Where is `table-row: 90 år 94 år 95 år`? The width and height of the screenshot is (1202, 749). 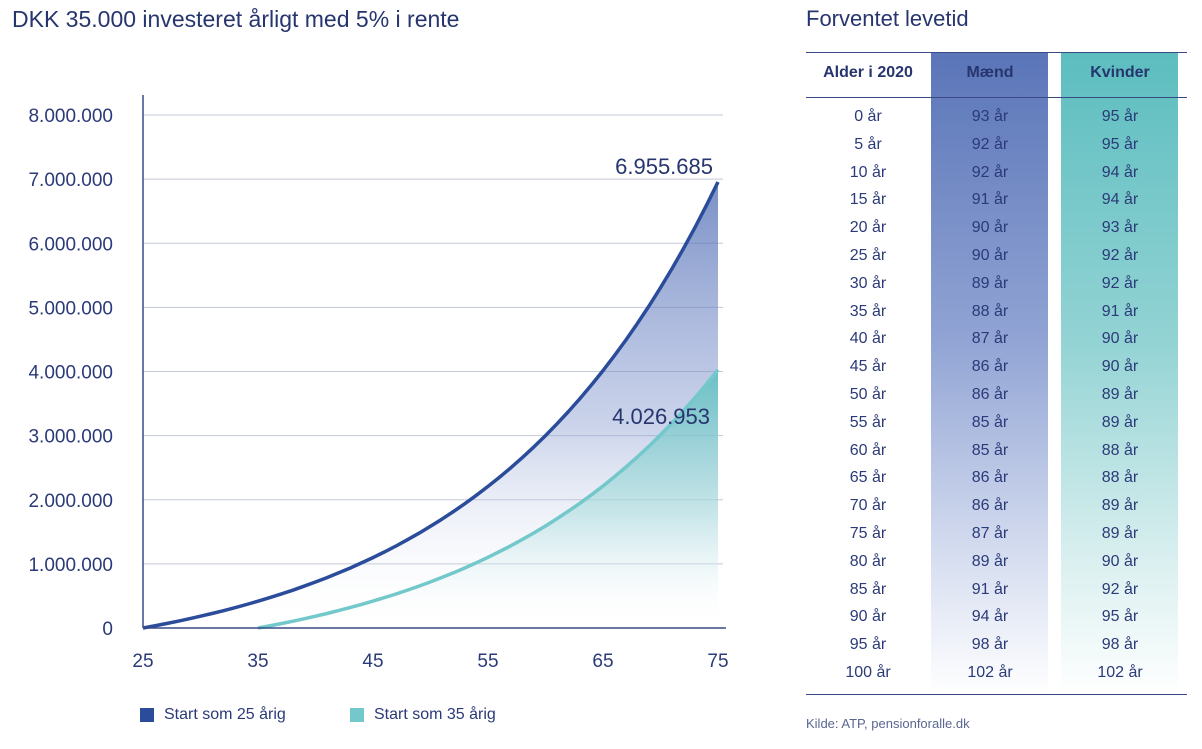 table-row: 90 år 94 år 95 år is located at coordinates (996, 617).